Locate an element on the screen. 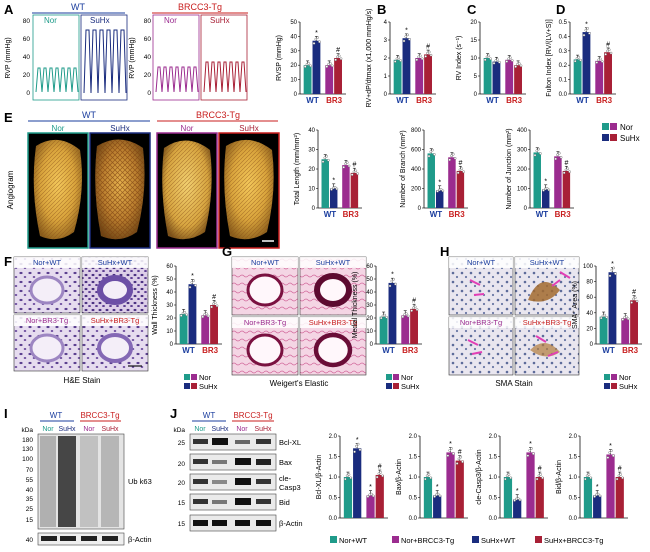 This screenshot has height=552, width=650. y-tick-label: 3 is located at coordinates (386, 41).